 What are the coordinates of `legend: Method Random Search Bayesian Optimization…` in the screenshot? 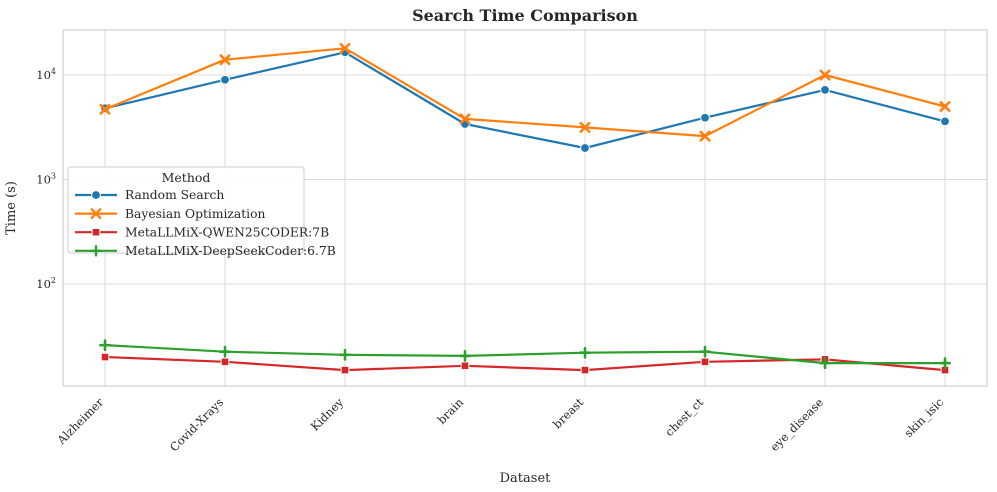 It's located at (201, 212).